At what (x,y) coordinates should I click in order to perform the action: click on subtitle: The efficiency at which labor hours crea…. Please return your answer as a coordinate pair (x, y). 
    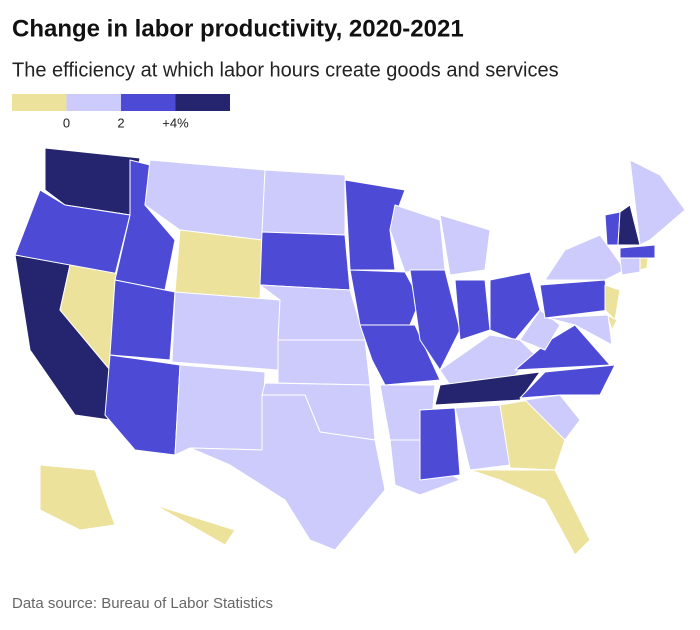
    Looking at the image, I should click on (285, 70).